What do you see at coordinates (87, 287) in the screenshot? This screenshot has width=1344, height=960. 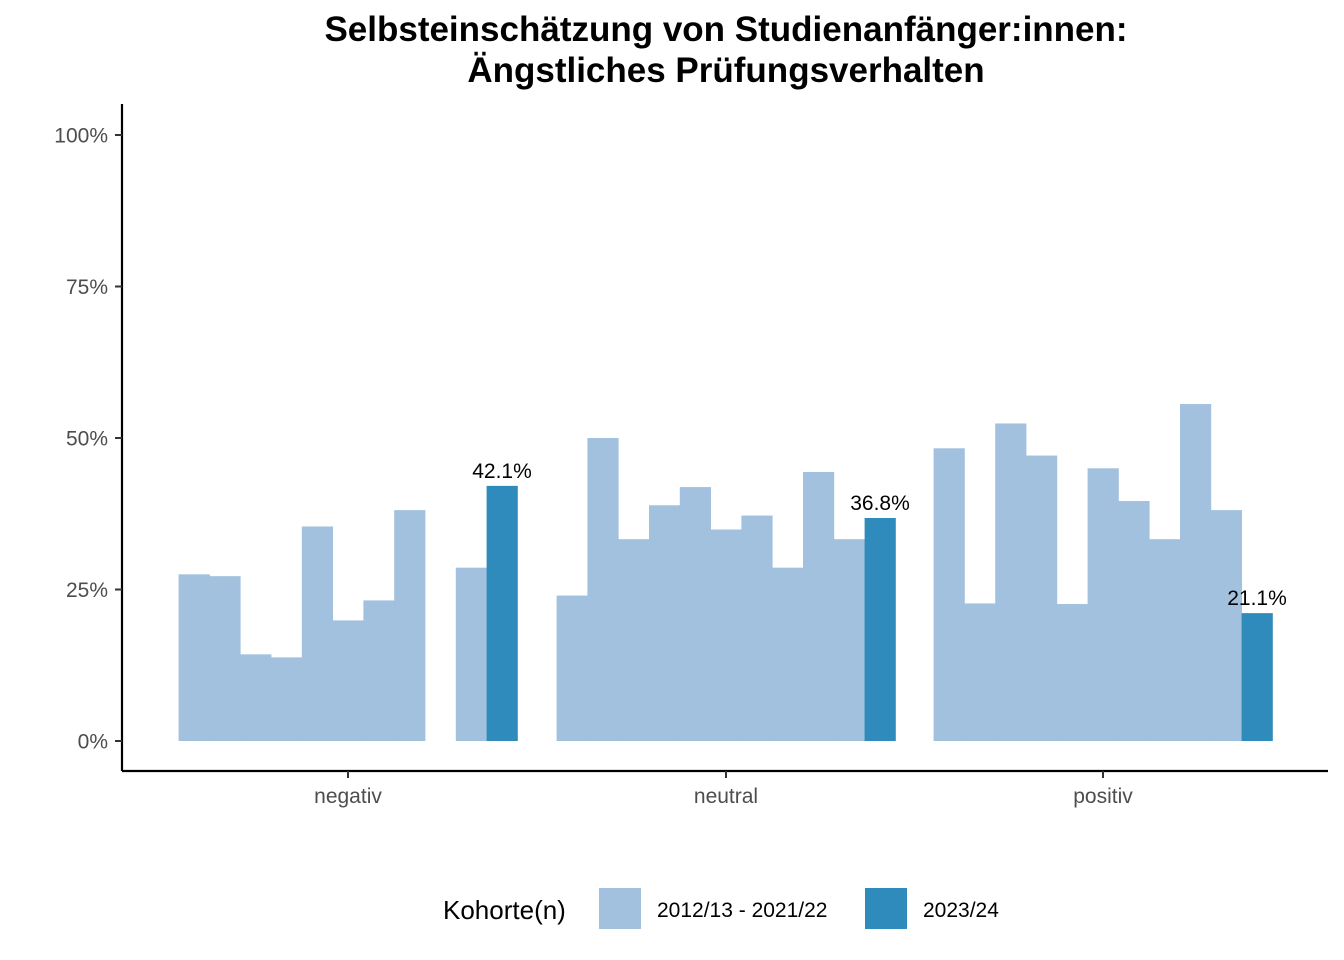 I see `y-tick-label: 75%` at bounding box center [87, 287].